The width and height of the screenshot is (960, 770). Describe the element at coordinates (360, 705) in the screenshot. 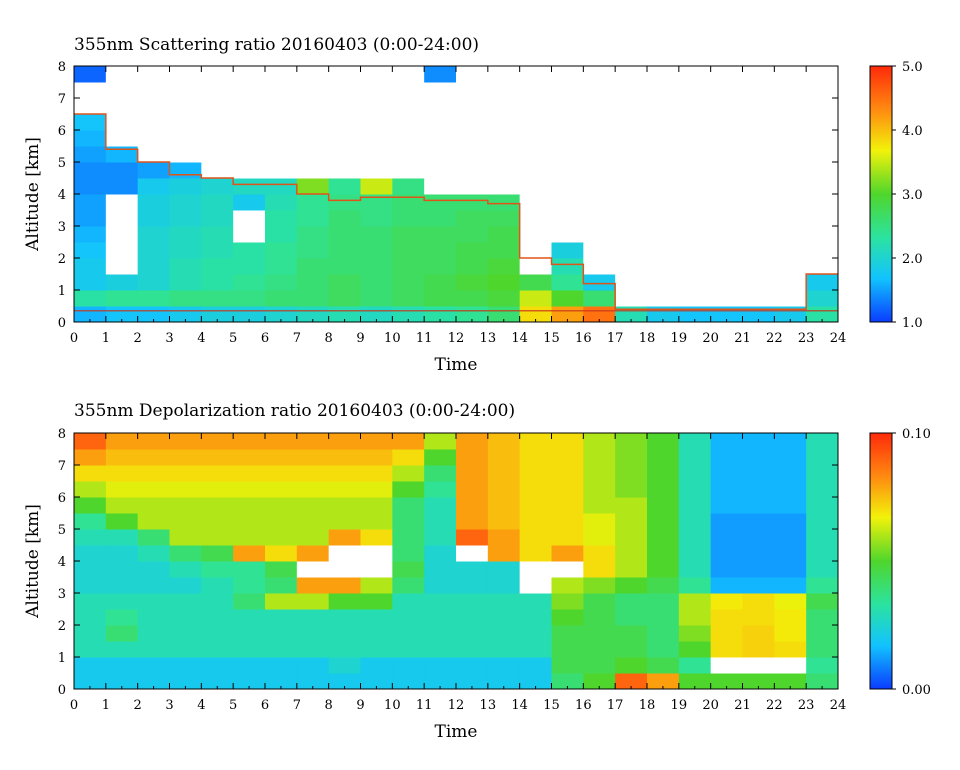

I see `x-tick-label: 9` at that location.